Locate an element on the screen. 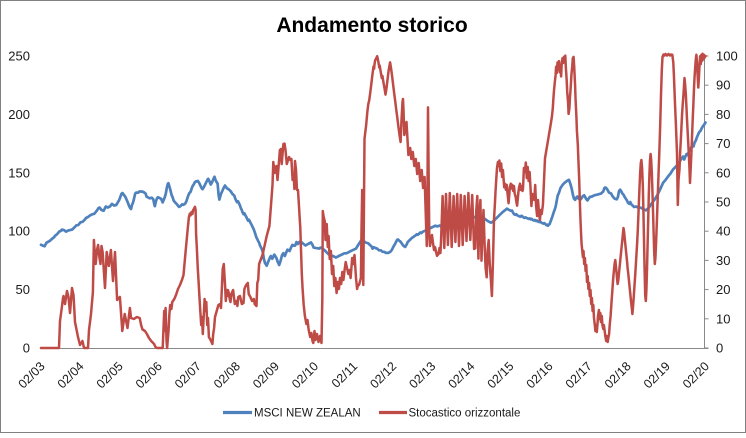 This screenshot has width=746, height=438. svg-text: 40 is located at coordinates (723, 231).